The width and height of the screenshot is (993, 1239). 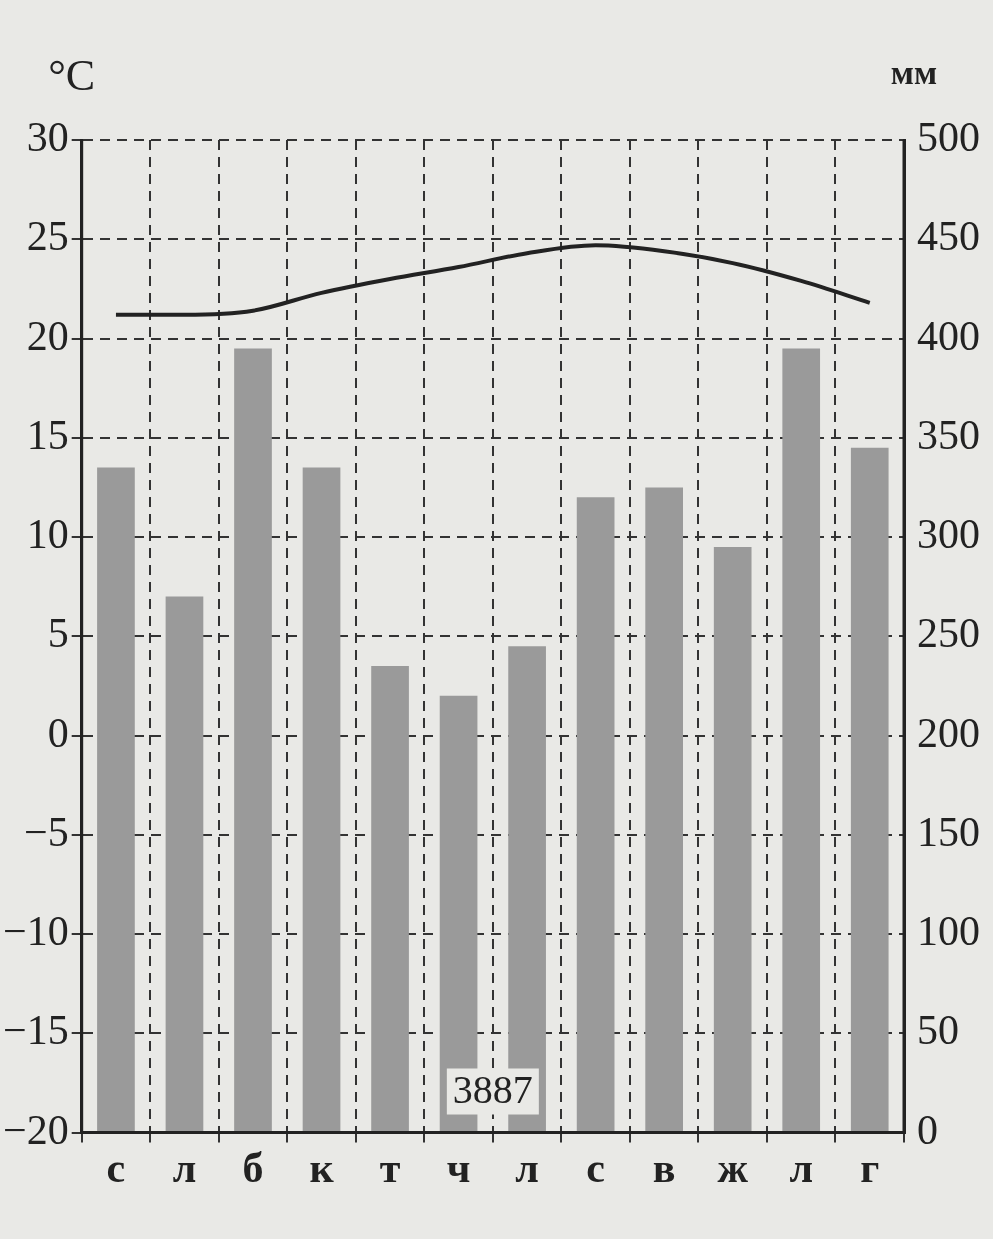 What do you see at coordinates (927, 1129) in the screenshot?
I see `y2-tick-label: 0` at bounding box center [927, 1129].